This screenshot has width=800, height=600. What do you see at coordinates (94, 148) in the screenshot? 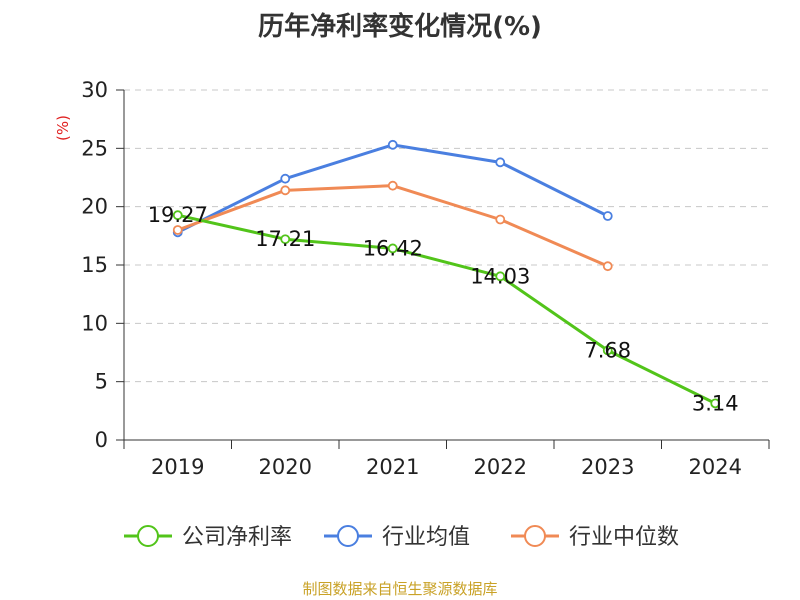
I see `y-tick-label: 25` at bounding box center [94, 148].